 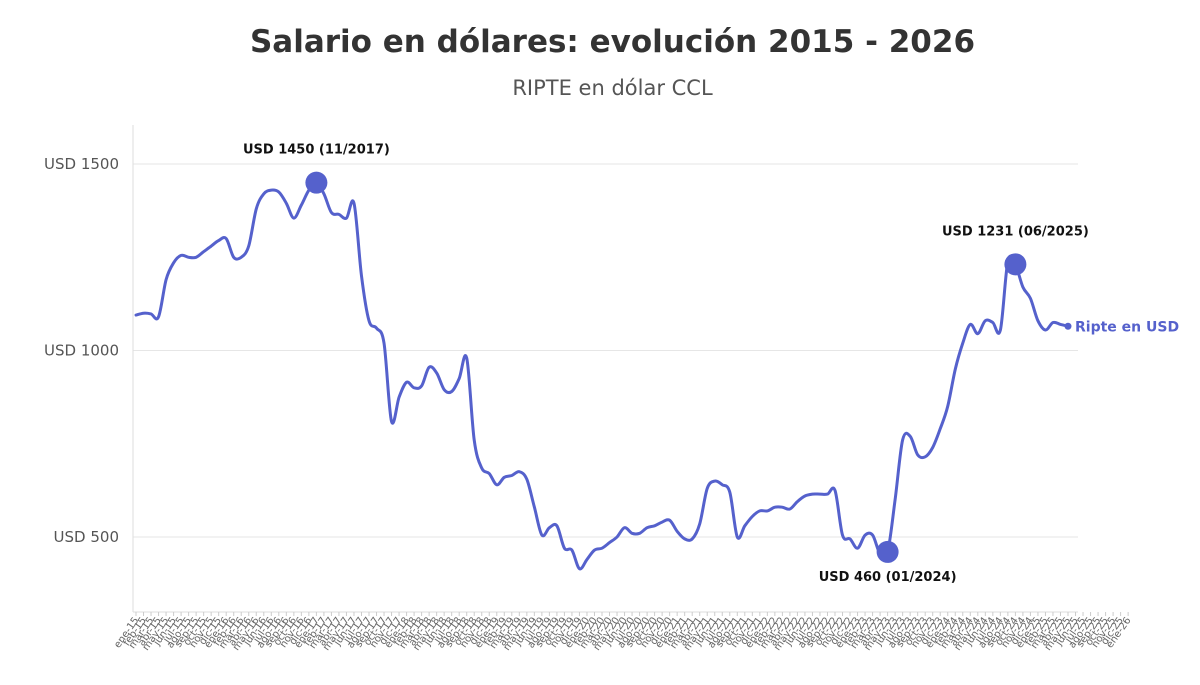 What do you see at coordinates (86, 537) in the screenshot?
I see `y-tick-label: USD 500` at bounding box center [86, 537].